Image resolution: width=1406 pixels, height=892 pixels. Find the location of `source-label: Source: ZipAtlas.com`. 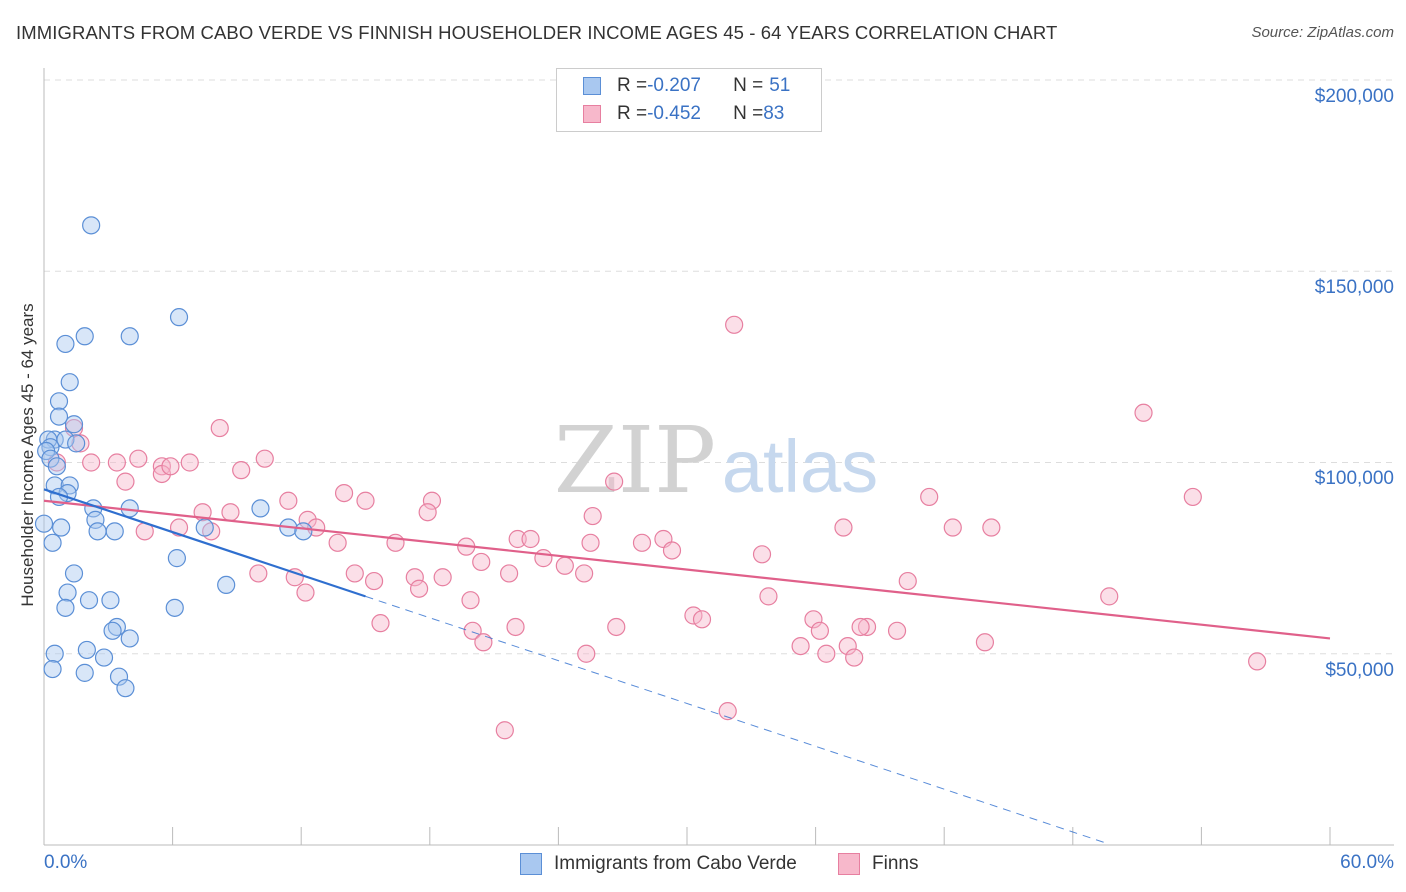

source-label: Source: ZipAtlas.com is located at coordinates (1322, 32).